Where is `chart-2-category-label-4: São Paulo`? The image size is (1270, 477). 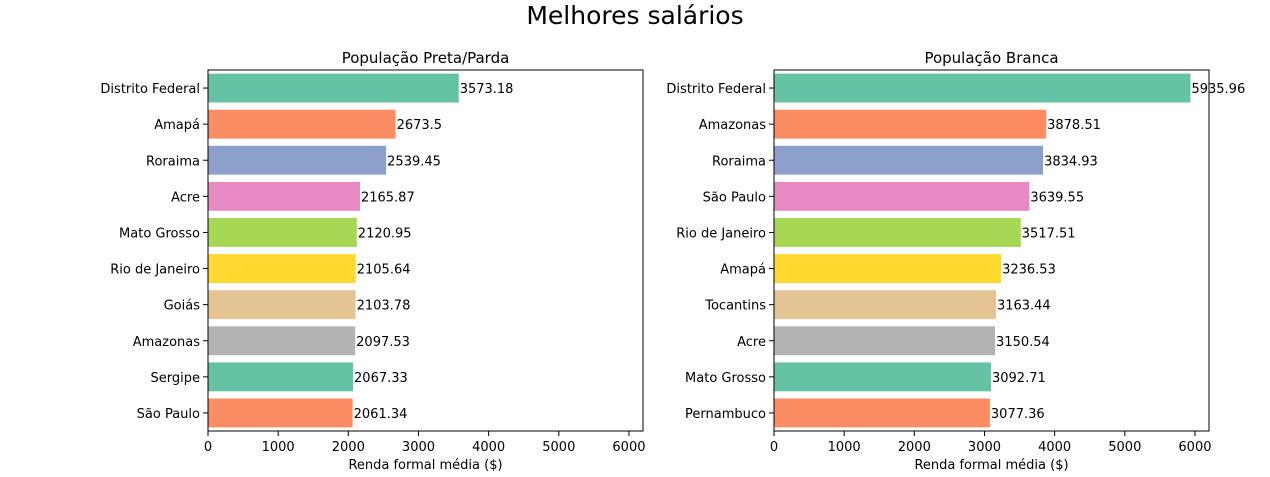
chart-2-category-label-4: São Paulo is located at coordinates (734, 197).